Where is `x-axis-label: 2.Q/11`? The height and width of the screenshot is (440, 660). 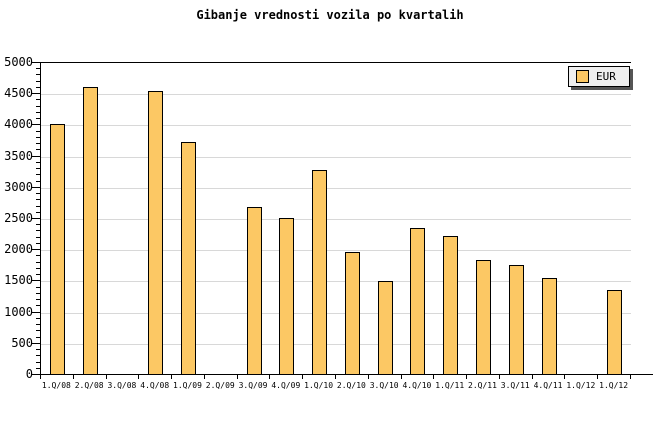
x-axis-label: 2.Q/11 is located at coordinates (482, 385).